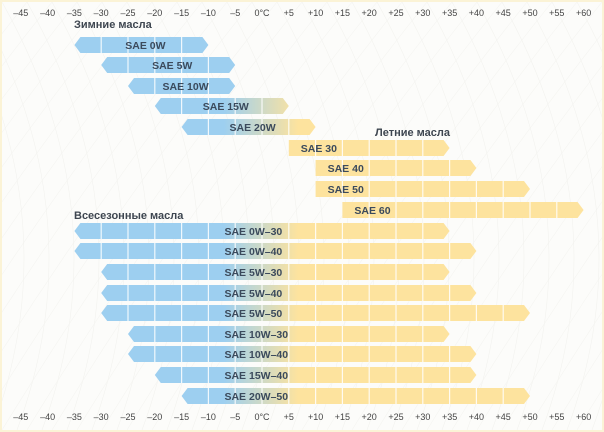  I want to click on bar-label: SAE 15W, so click(226, 107).